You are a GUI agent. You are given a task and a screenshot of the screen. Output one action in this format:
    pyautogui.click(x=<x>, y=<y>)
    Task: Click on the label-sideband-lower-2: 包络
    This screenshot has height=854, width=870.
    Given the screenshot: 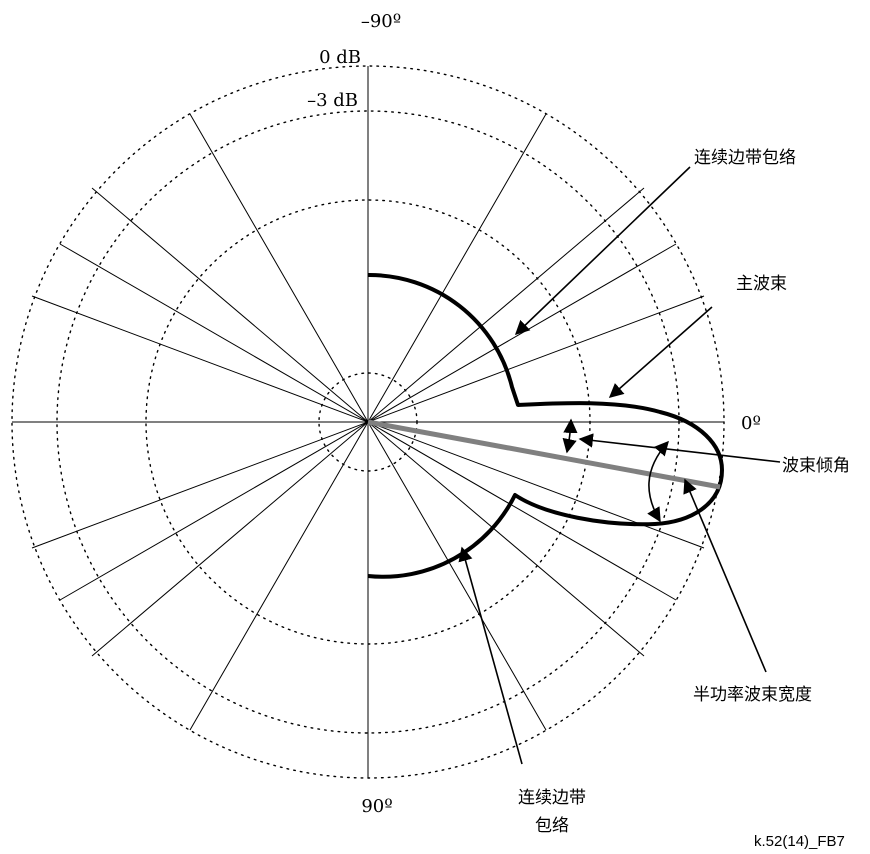 What is the action you would take?
    pyautogui.click(x=552, y=826)
    